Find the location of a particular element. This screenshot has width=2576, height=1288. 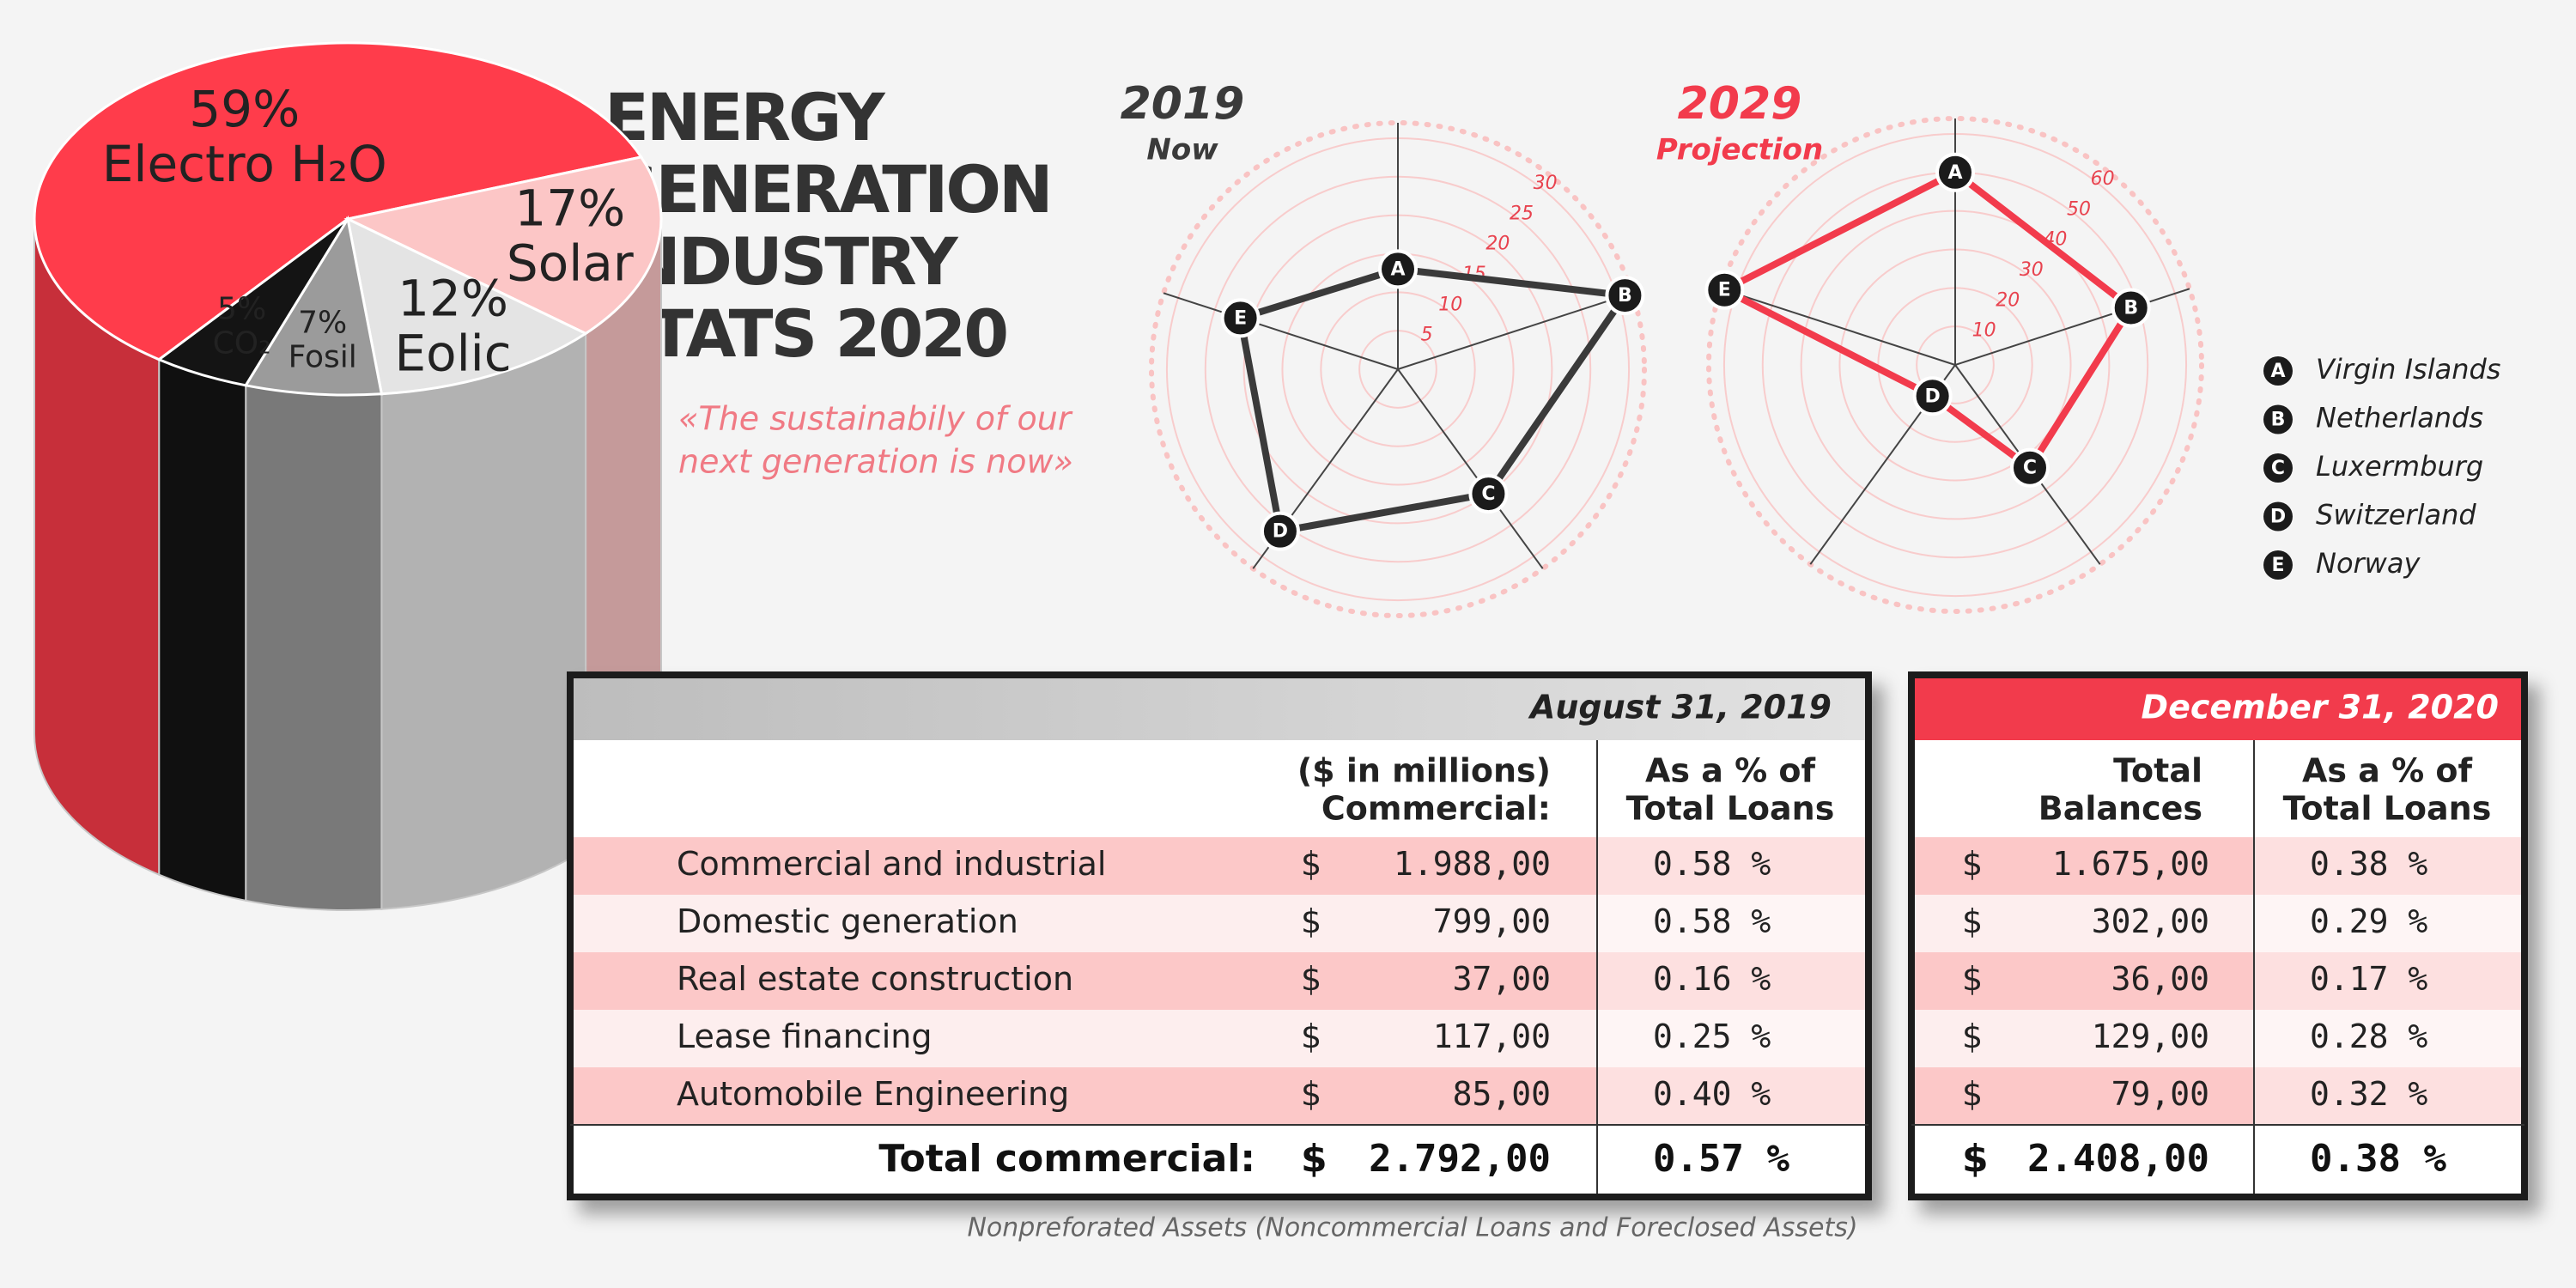

column-header: Total Loans is located at coordinates (2387, 809).